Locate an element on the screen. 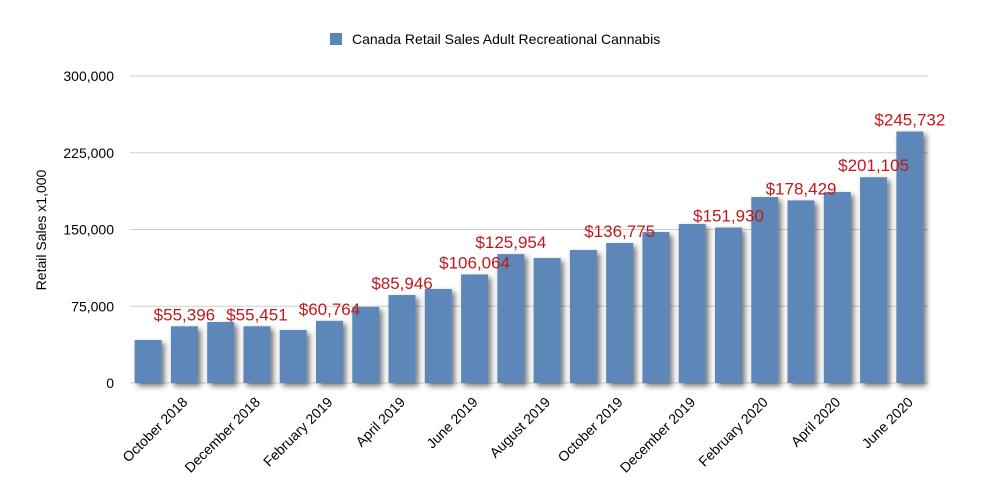  y-tick-label: 300,000 is located at coordinates (88, 76).